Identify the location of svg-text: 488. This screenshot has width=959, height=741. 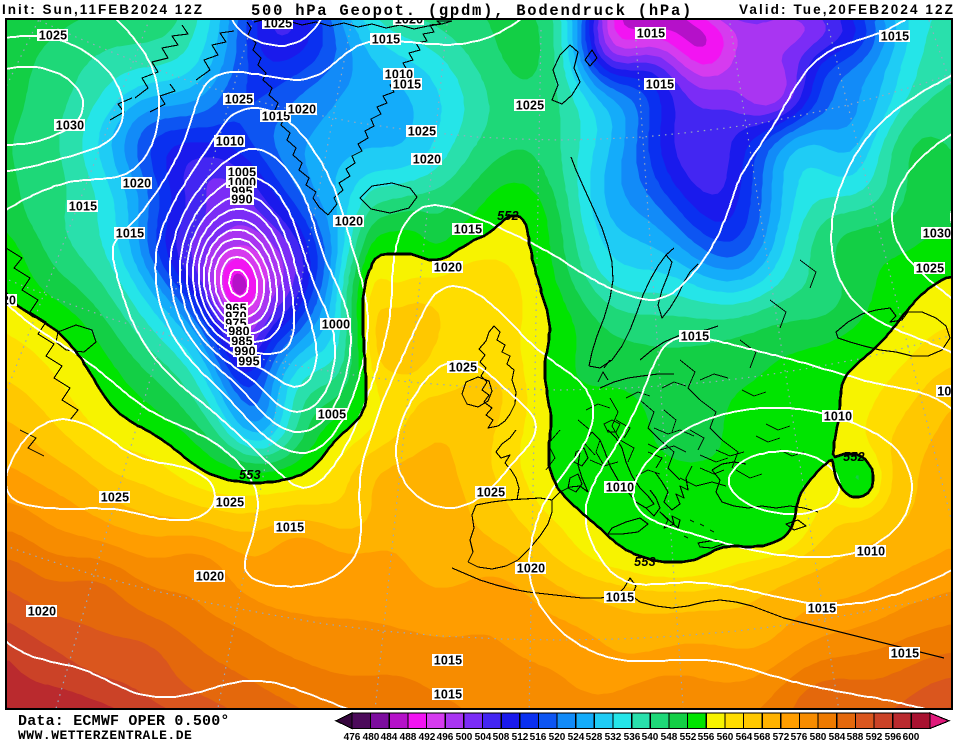
(408, 736).